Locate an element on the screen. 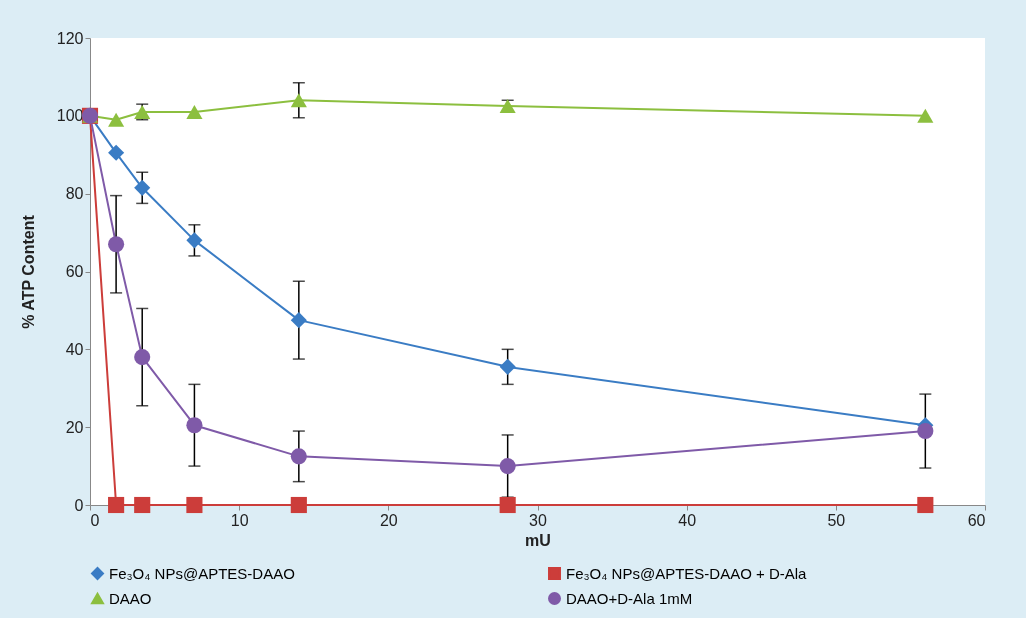 The height and width of the screenshot is (618, 1026). x-tick-label: 0 is located at coordinates (95, 520).